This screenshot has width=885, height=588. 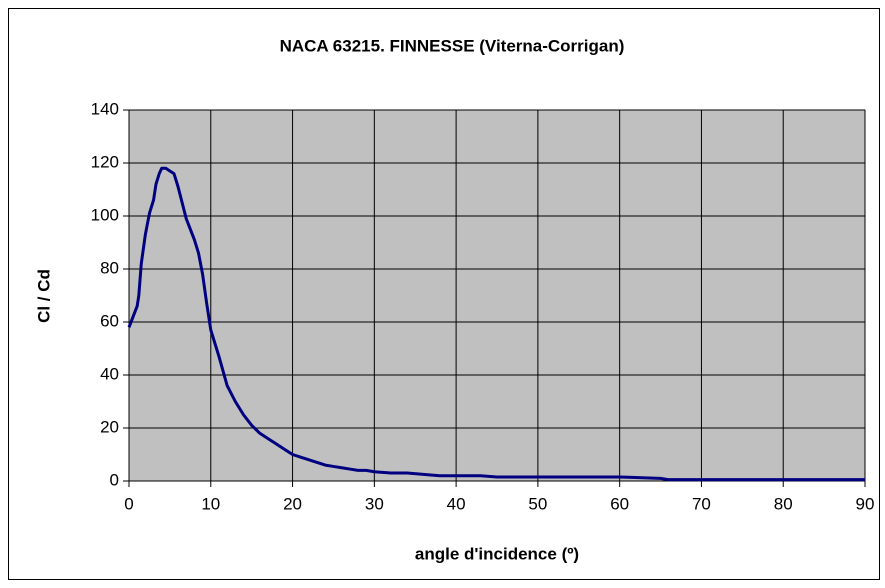 I want to click on y-tick-label: 80, so click(x=109, y=267).